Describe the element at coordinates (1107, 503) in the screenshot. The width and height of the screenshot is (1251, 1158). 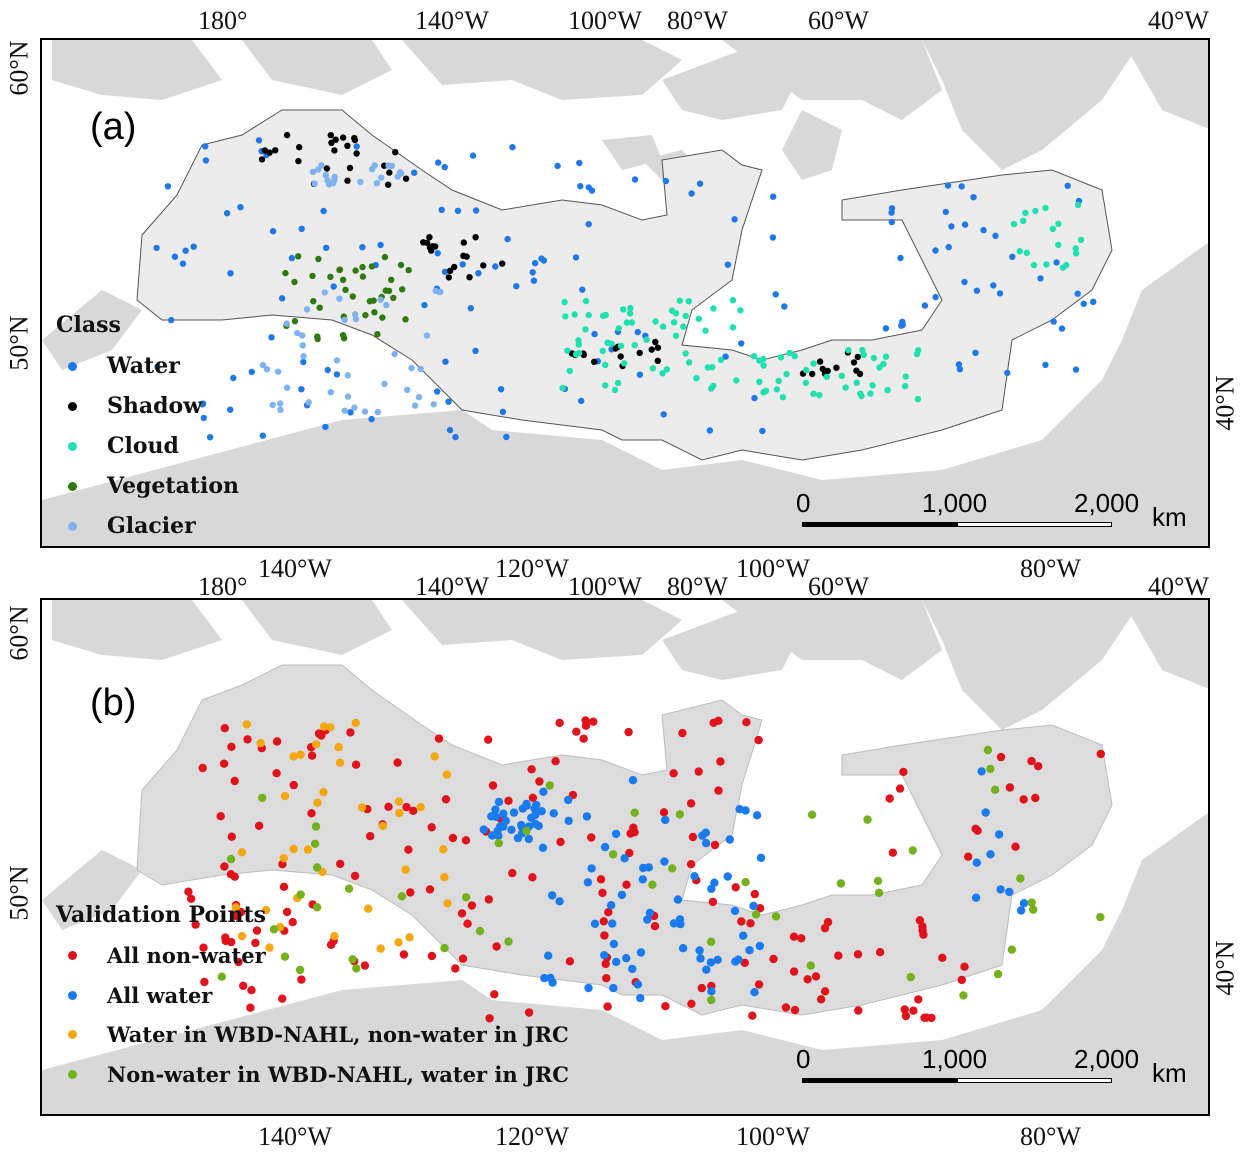
I see `scale-label-2000: 2,000` at that location.